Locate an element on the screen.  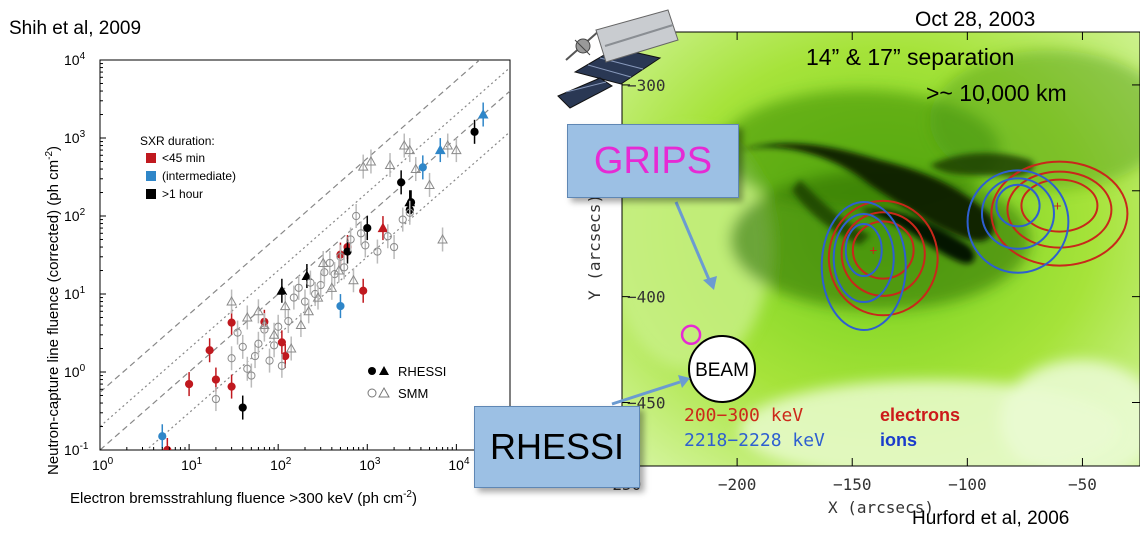
legend-smm-label: SMM is located at coordinates (413, 393).